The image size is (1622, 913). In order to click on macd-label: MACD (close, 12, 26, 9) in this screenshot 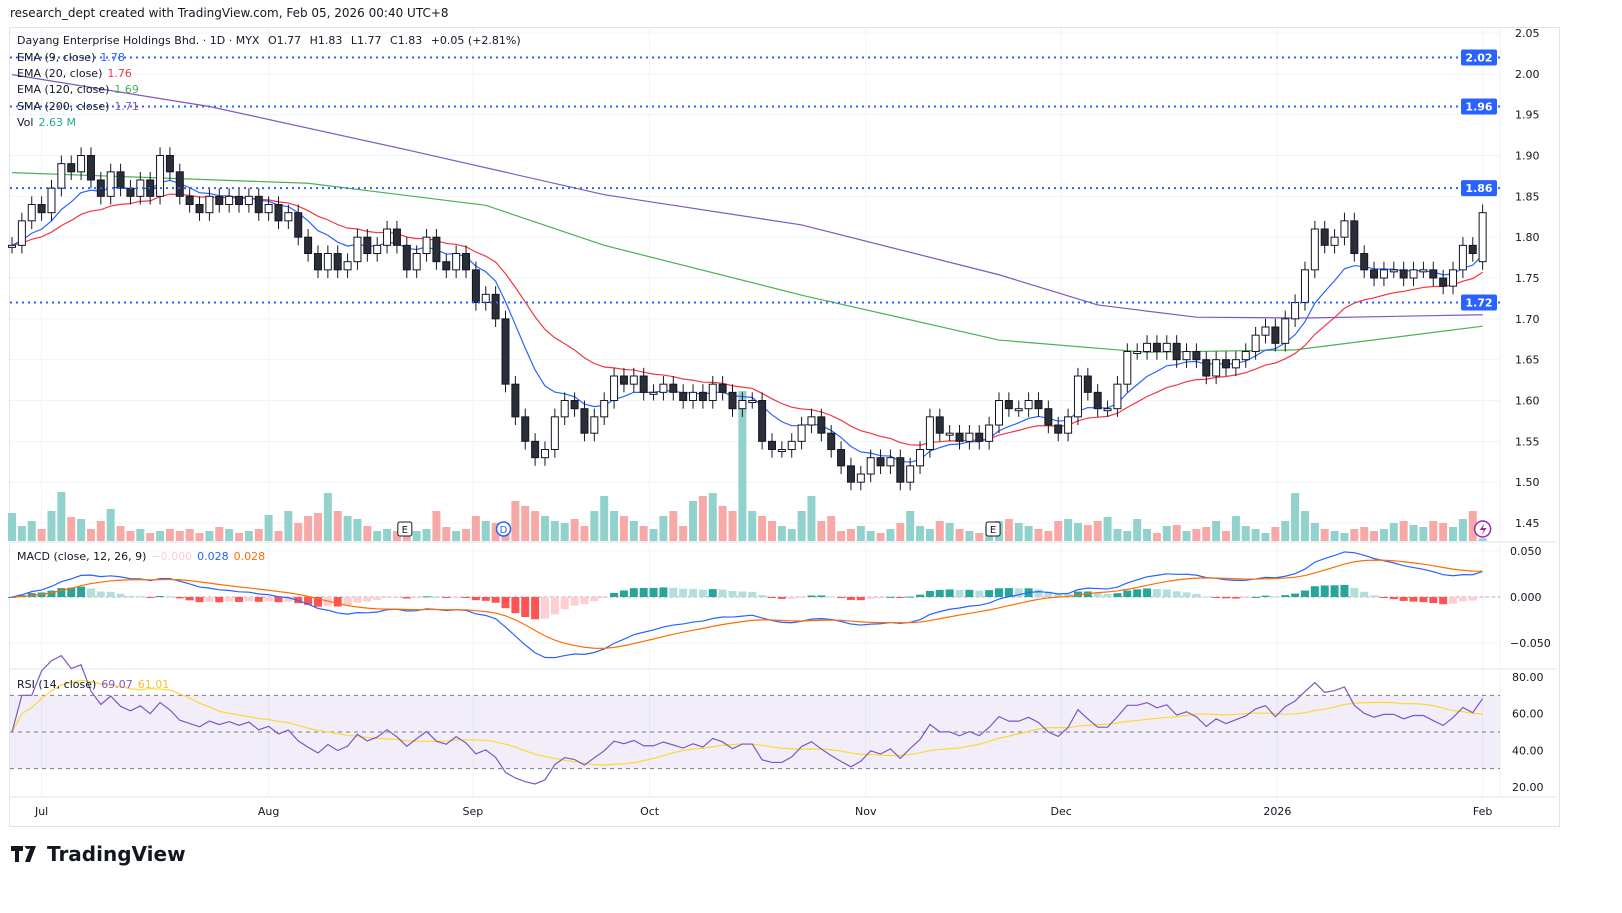, I will do `click(82, 556)`.